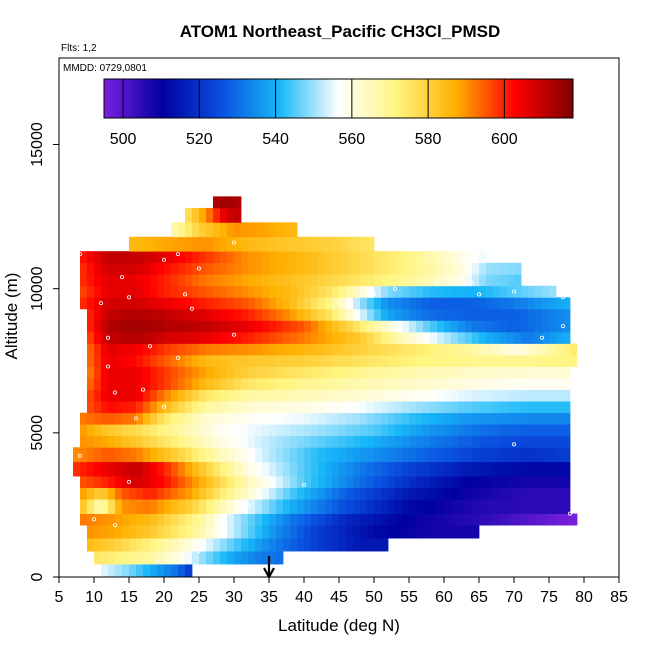 Image resolution: width=650 pixels, height=650 pixels. Describe the element at coordinates (94, 597) in the screenshot. I see `x-tick-label: 10` at that location.